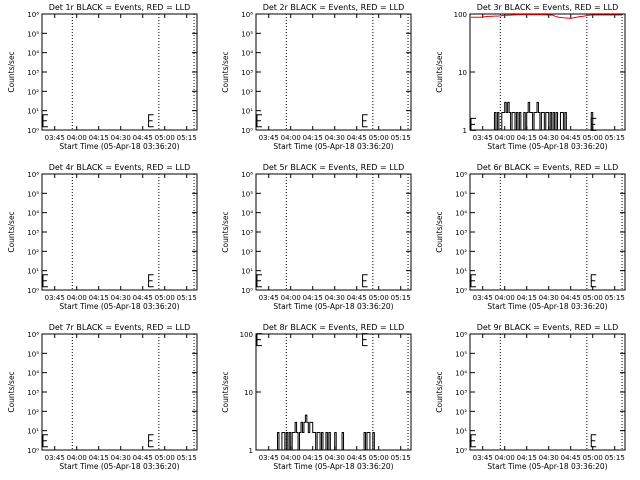 This screenshot has width=640, height=480. What do you see at coordinates (548, 167) in the screenshot?
I see `panel-title: Det 6r BLACK = Events, RED = LLD` at bounding box center [548, 167].